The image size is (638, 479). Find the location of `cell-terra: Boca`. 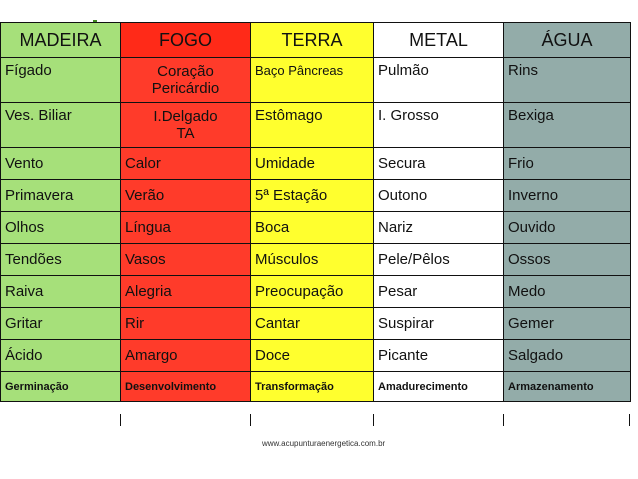

cell-terra: Boca is located at coordinates (312, 227).